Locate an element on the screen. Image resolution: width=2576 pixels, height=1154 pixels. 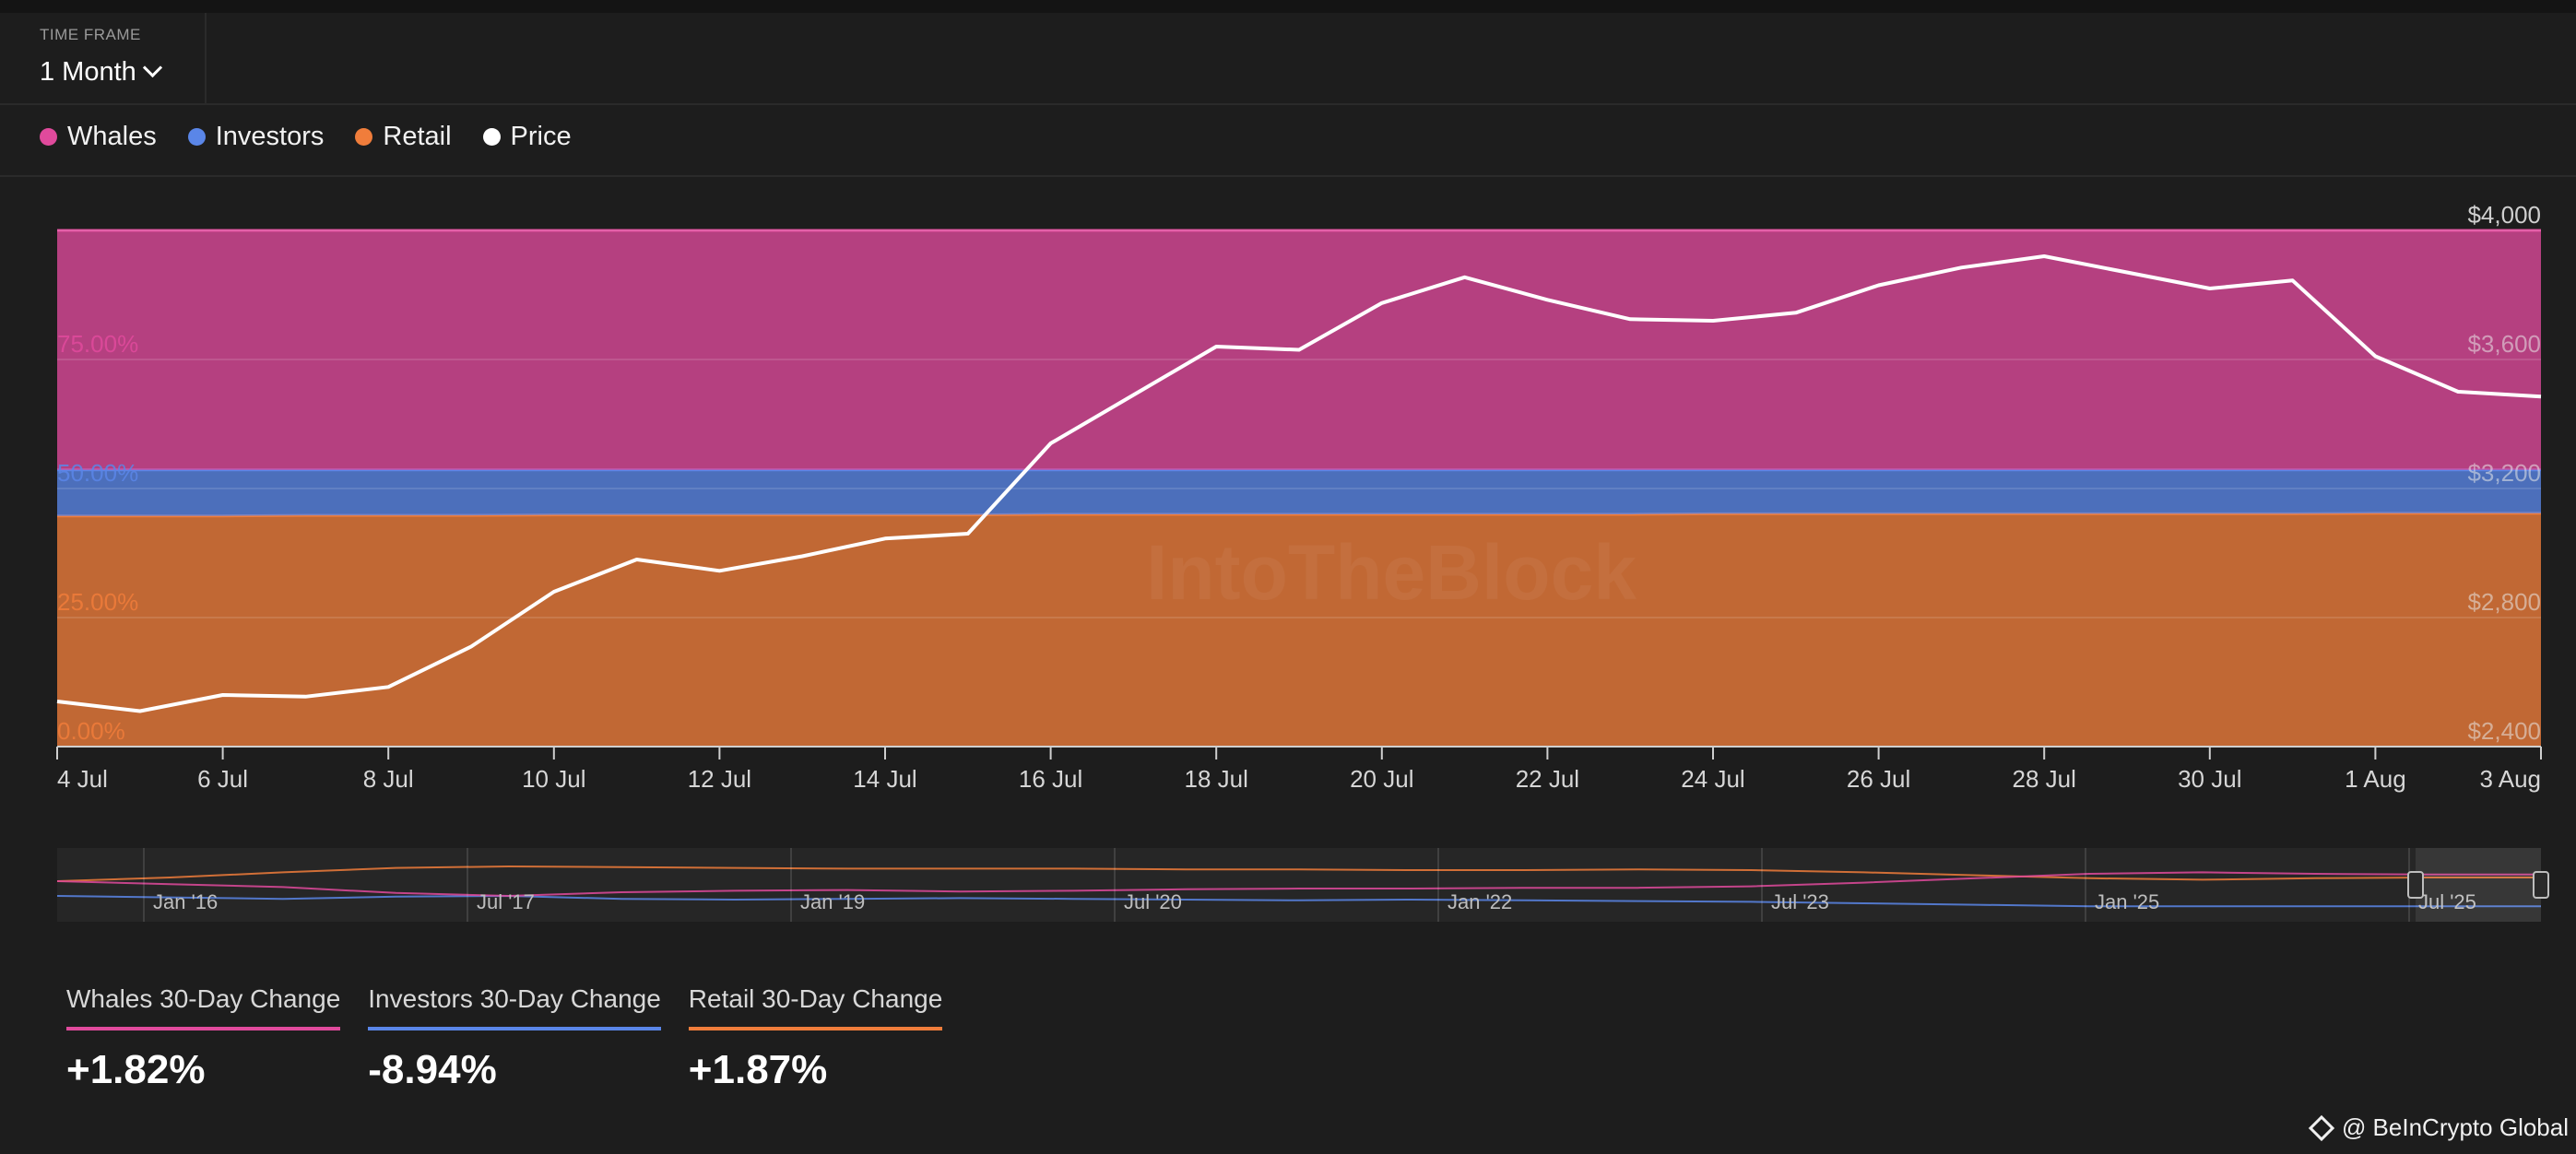
legend-item-retail: Retail is located at coordinates (403, 137).